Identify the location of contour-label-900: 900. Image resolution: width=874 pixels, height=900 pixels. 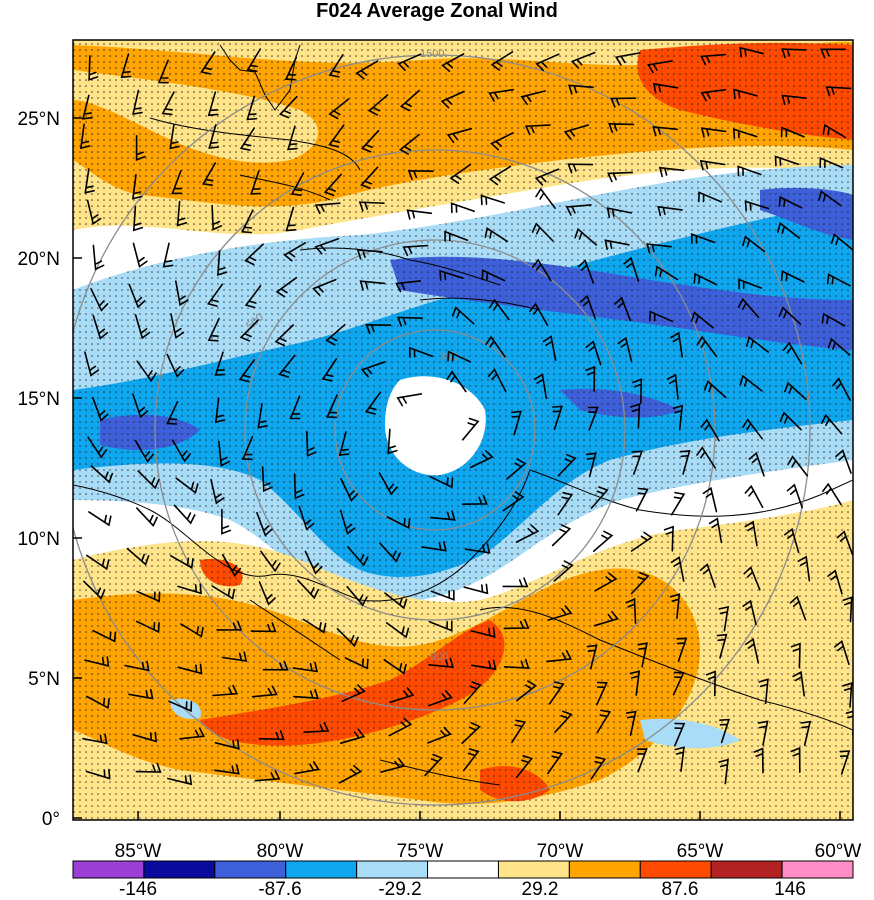
(439, 657).